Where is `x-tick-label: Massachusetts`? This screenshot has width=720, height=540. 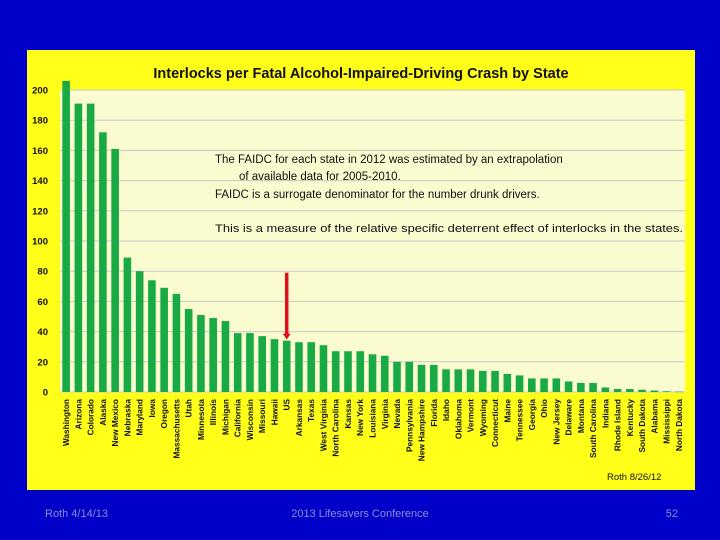
x-tick-label: Massachusetts is located at coordinates (176, 429).